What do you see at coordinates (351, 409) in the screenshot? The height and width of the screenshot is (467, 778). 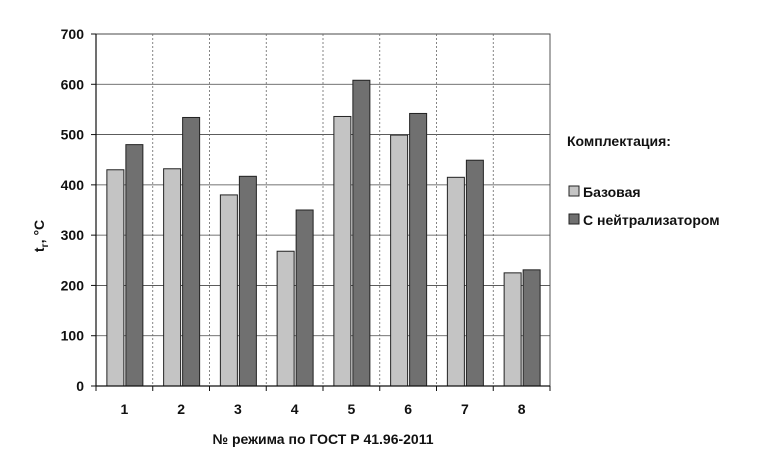 I see `x-tick-label-5: 5` at bounding box center [351, 409].